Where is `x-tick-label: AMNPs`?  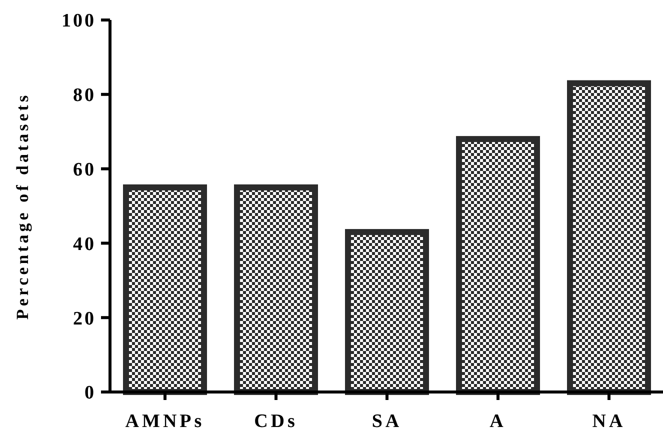 x-tick-label: AMNPs is located at coordinates (165, 421).